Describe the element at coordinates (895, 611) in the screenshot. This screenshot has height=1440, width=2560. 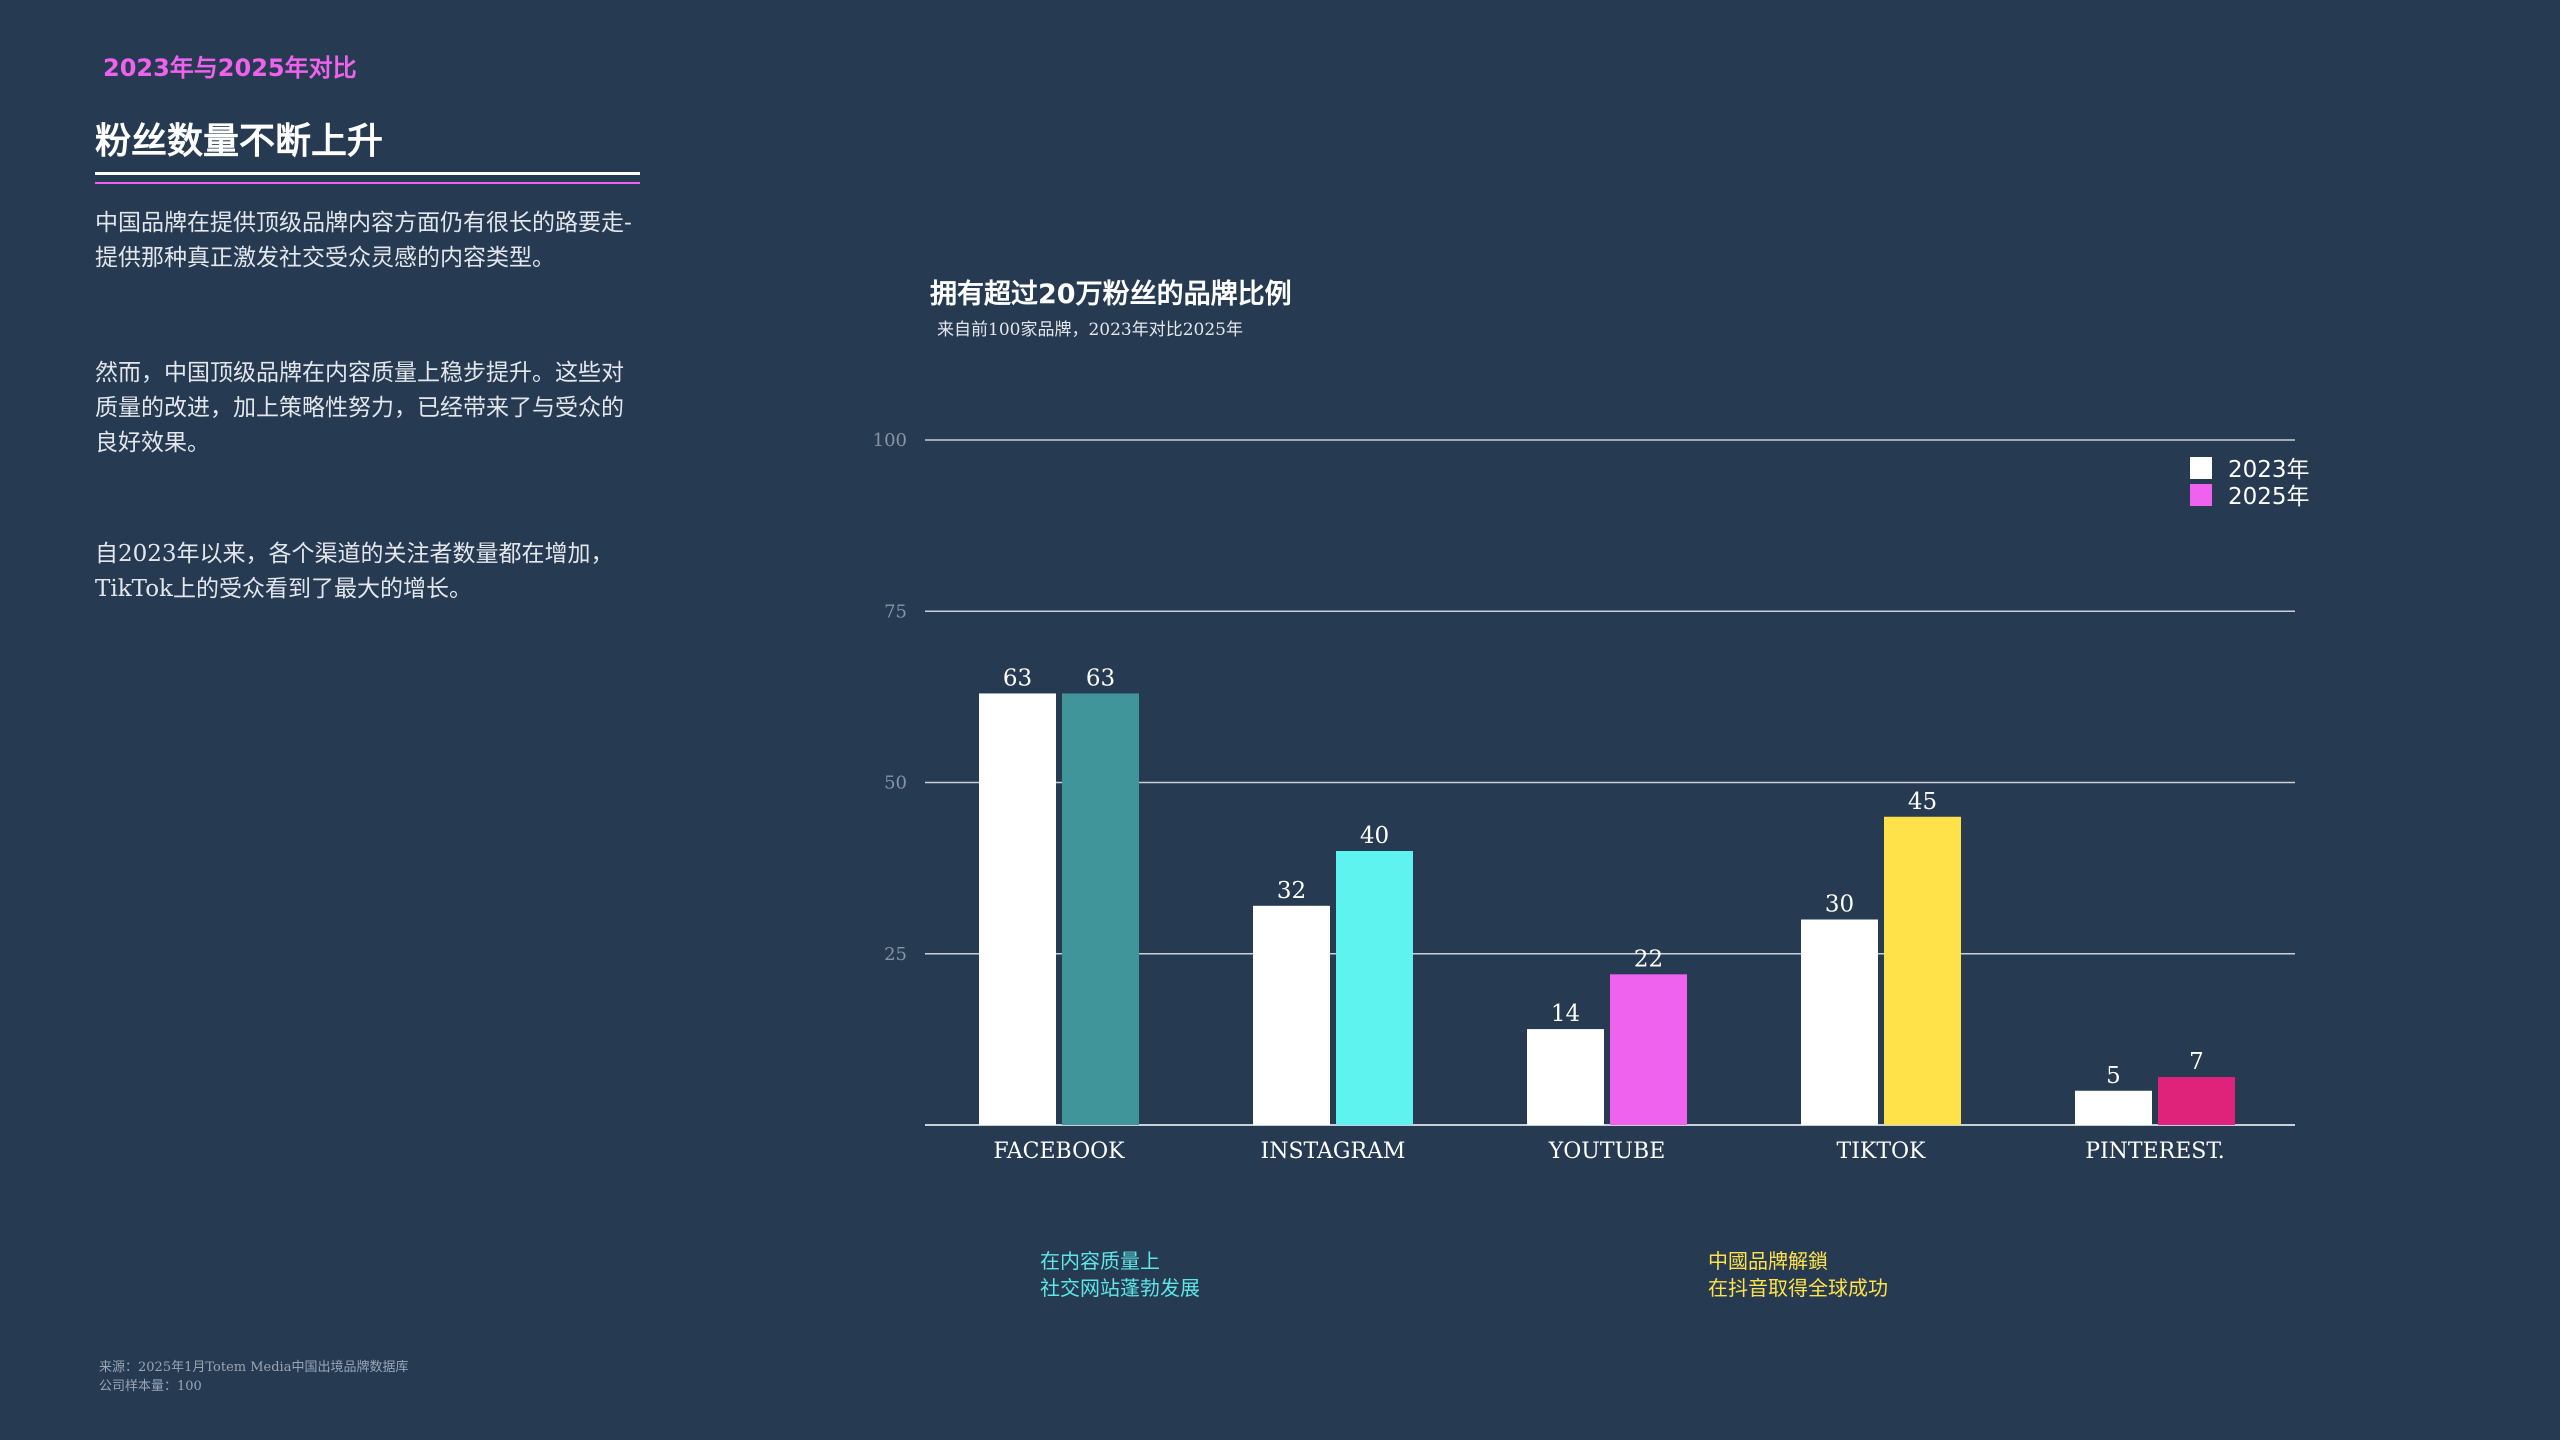
I see `y-tick-label: 75` at that location.